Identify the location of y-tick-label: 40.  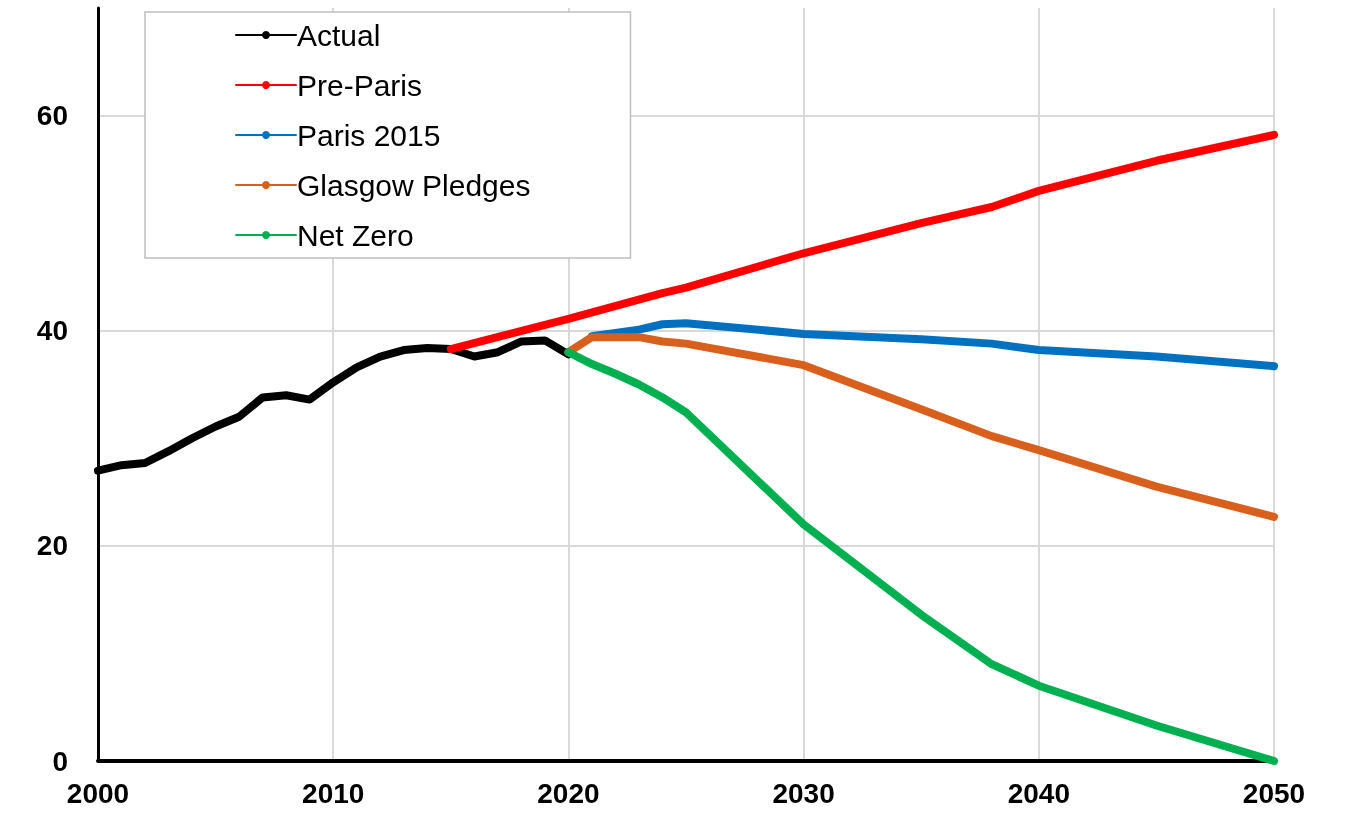
(52, 331).